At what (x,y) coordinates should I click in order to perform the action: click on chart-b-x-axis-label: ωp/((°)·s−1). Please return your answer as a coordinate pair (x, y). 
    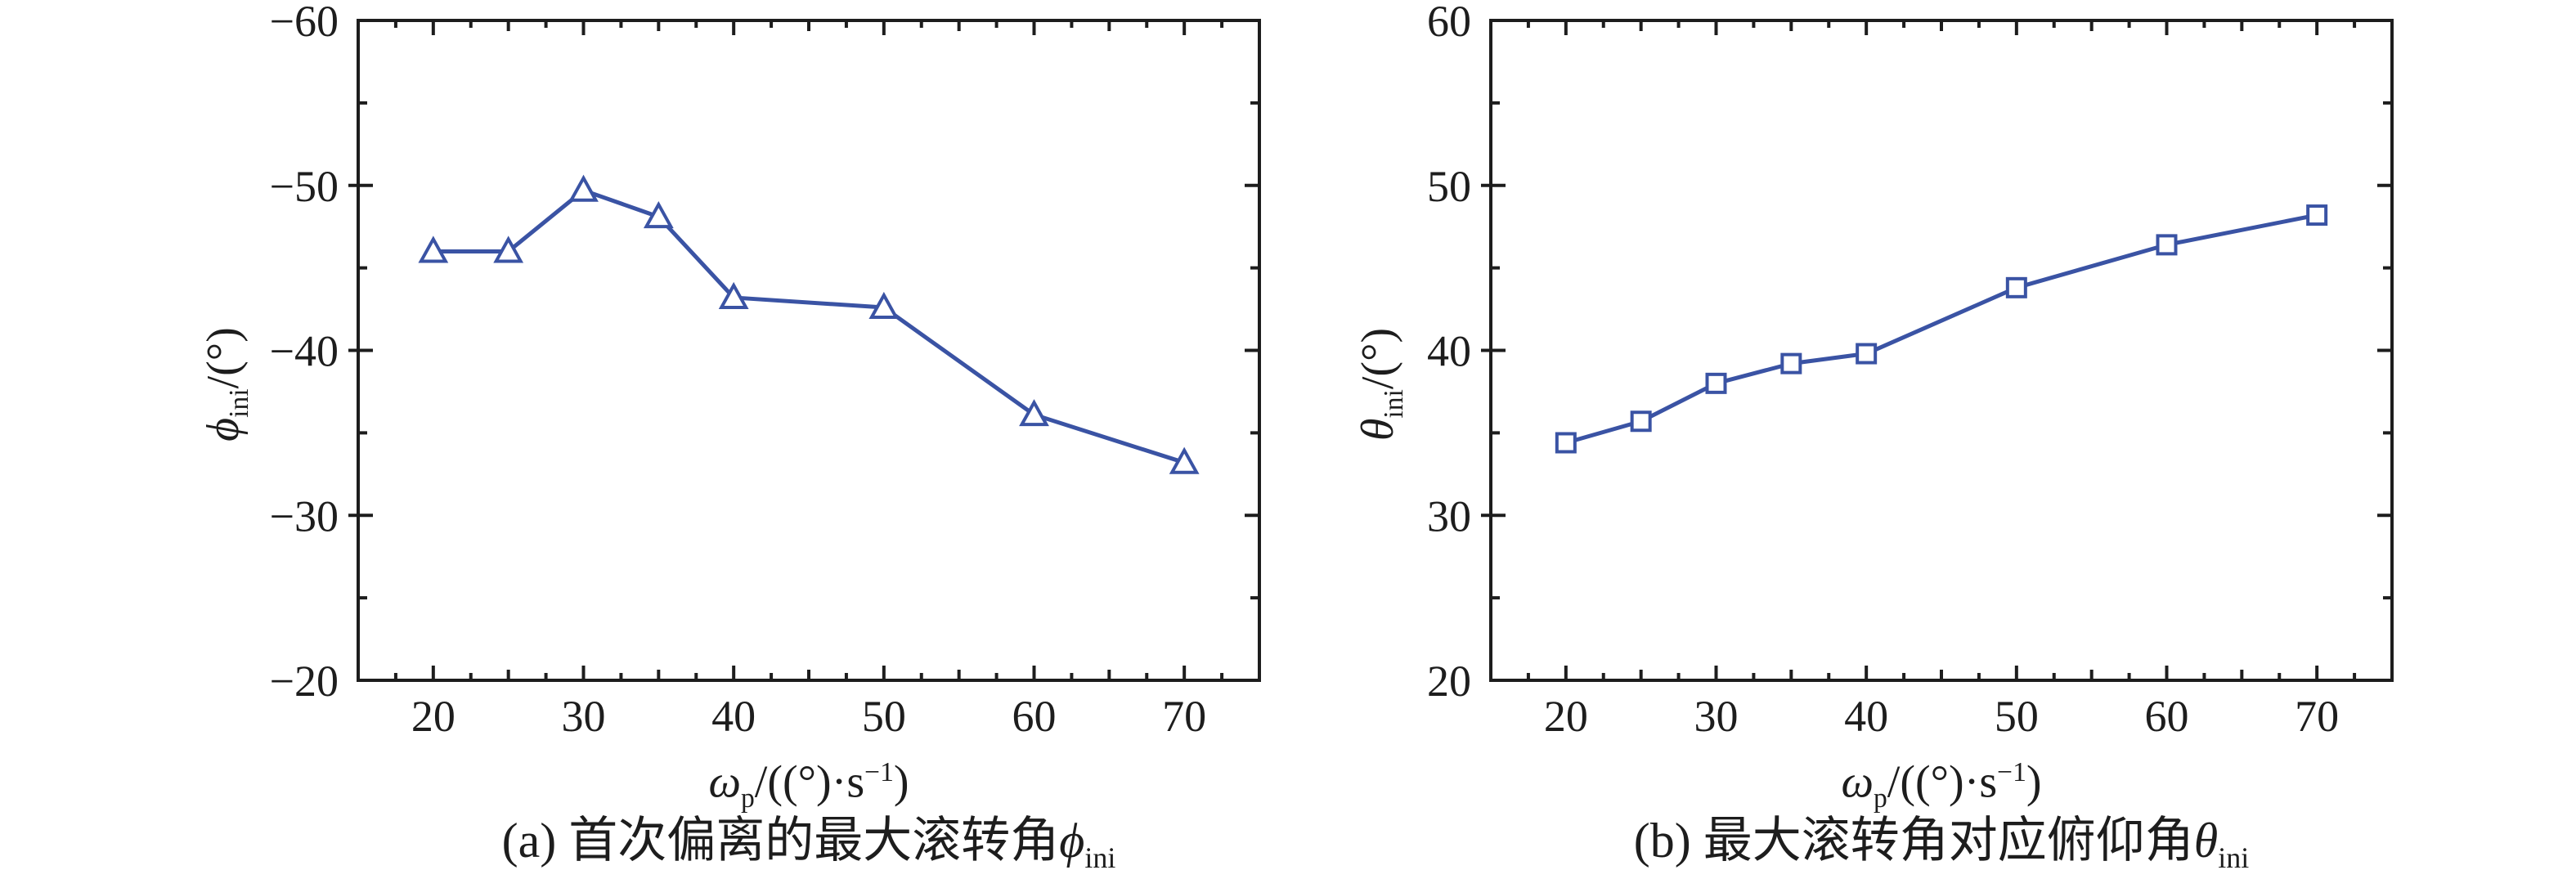
    Looking at the image, I should click on (1942, 777).